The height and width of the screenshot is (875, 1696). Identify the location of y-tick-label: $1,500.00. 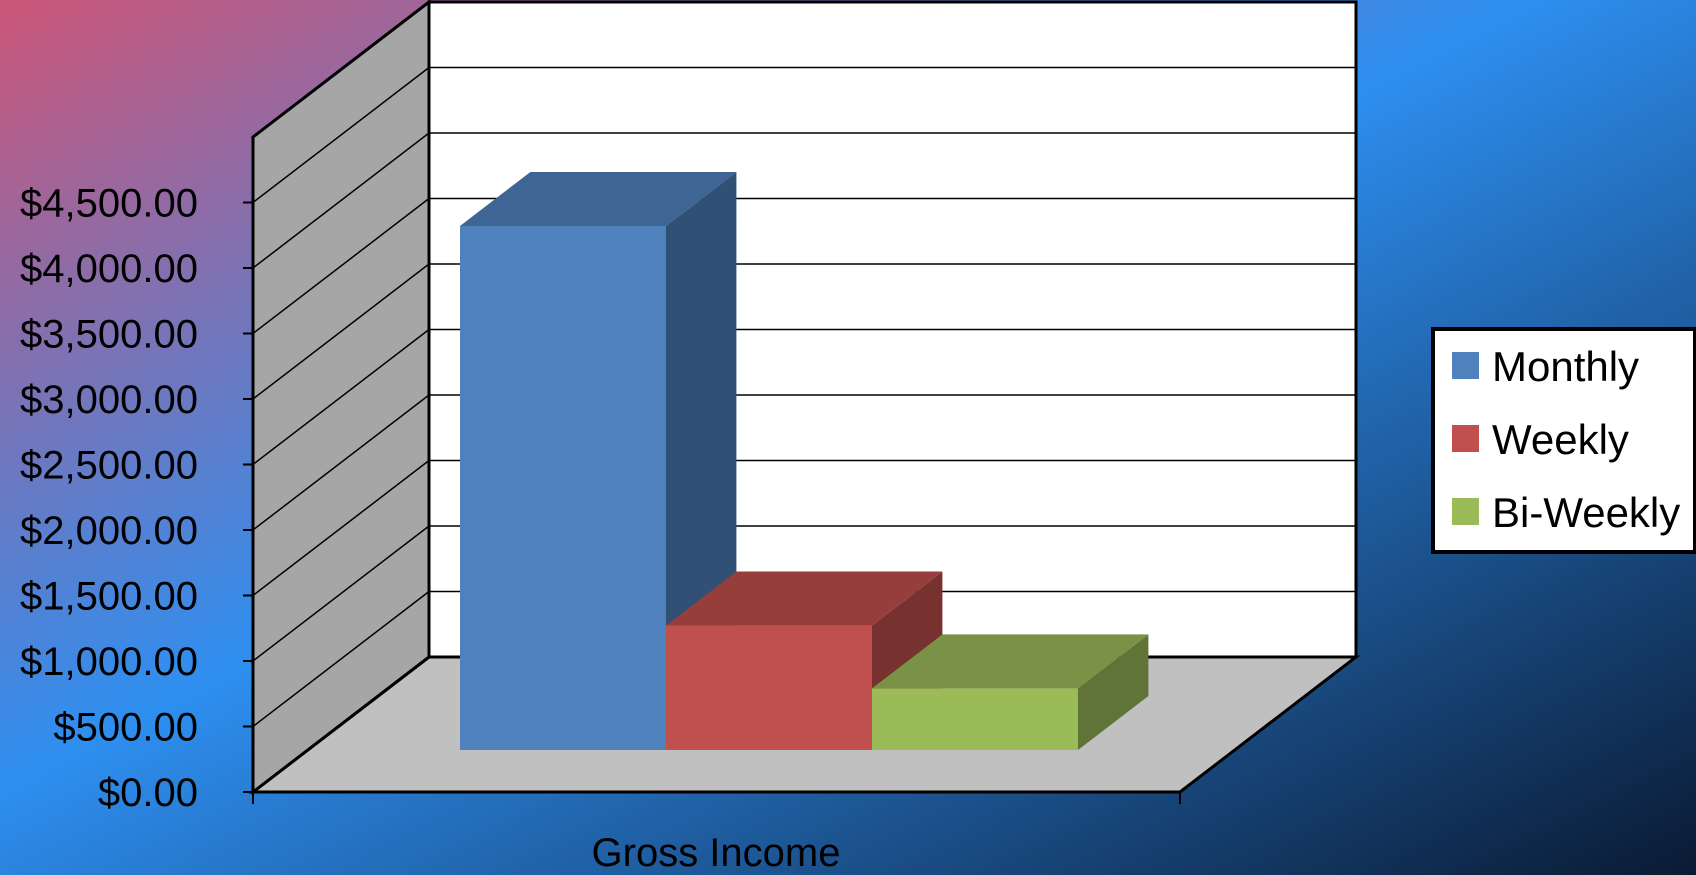
(109, 597).